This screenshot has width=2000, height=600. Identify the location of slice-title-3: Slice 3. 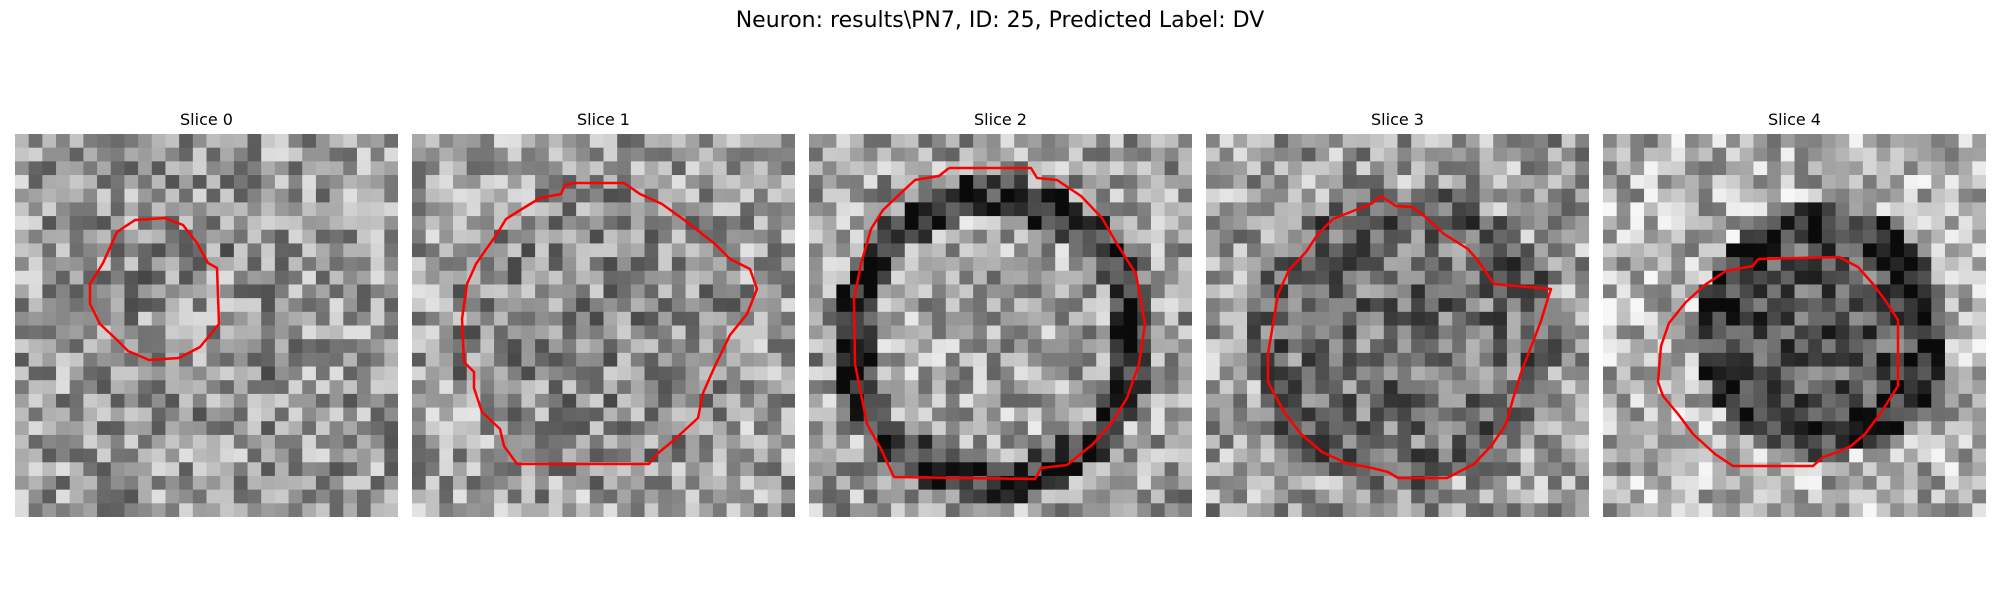
(1397, 119).